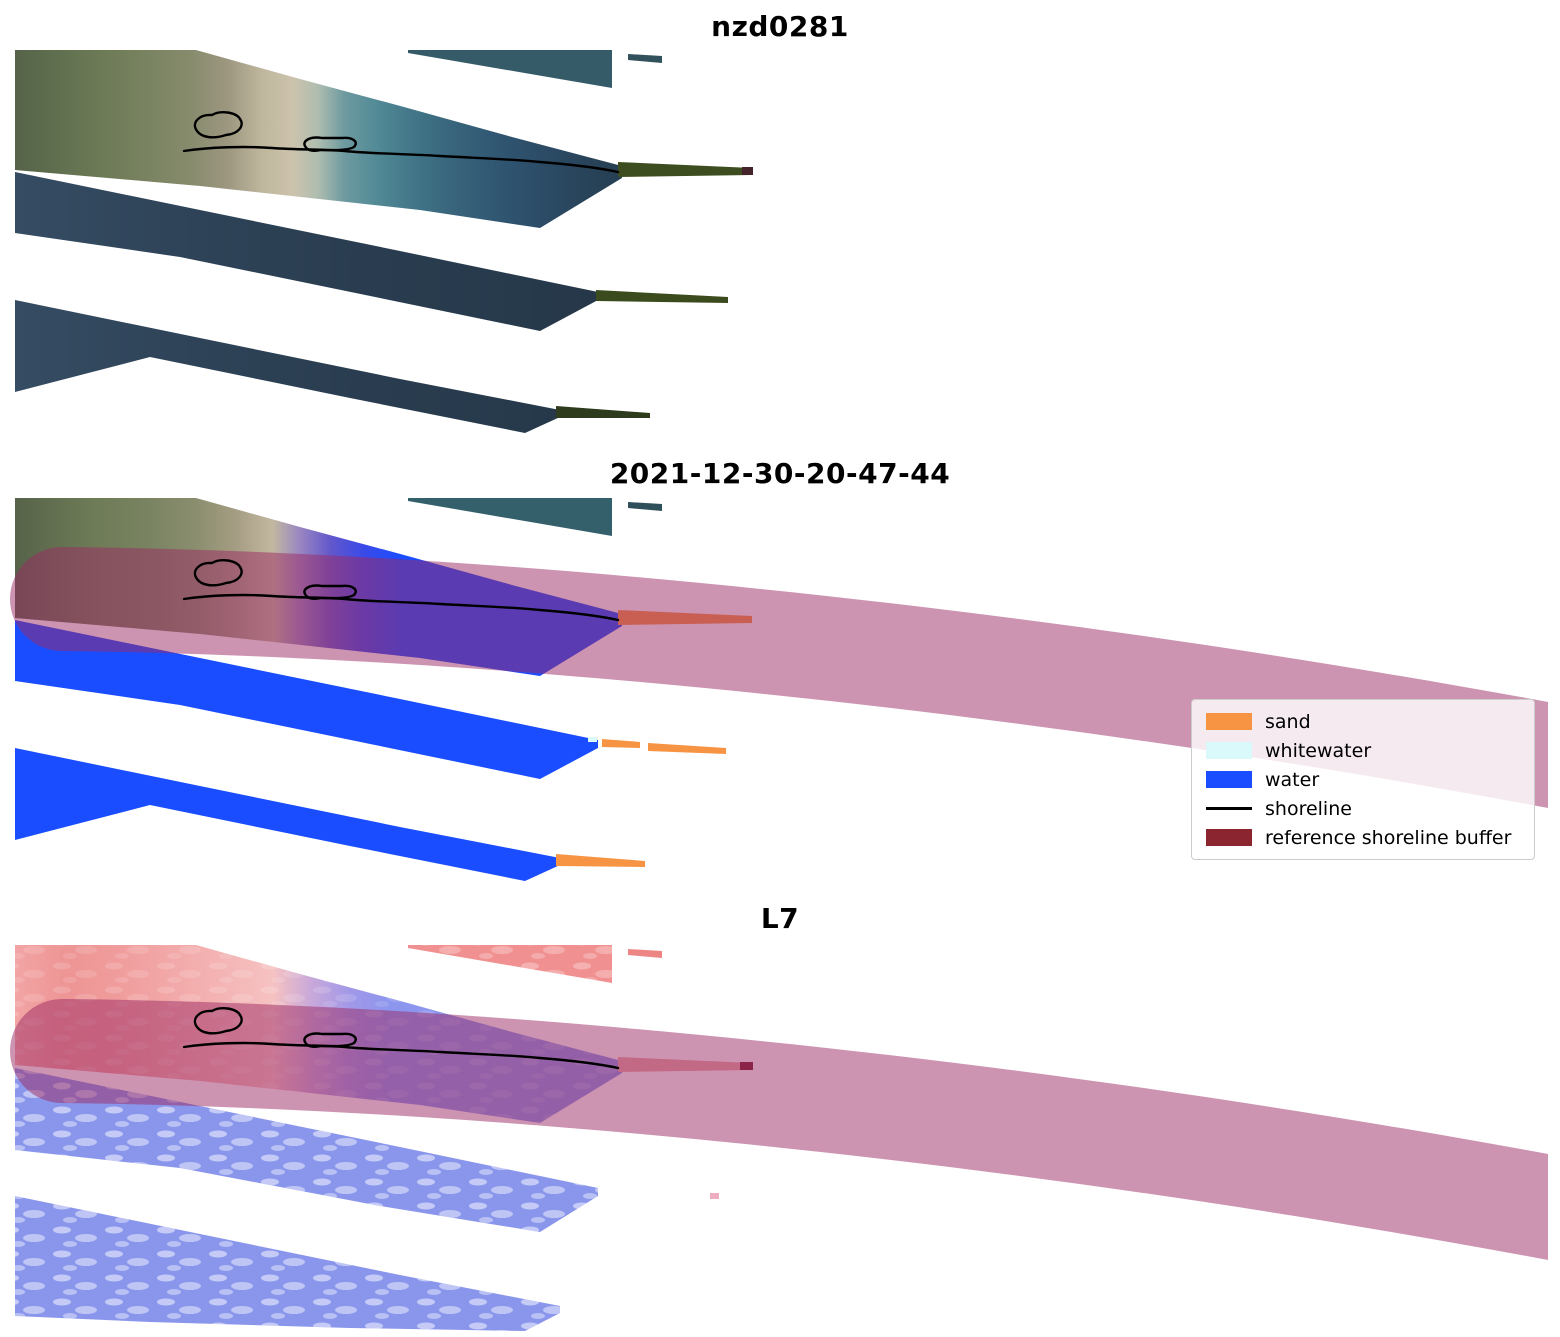  I want to click on legend-label: whitewater, so click(1318, 750).